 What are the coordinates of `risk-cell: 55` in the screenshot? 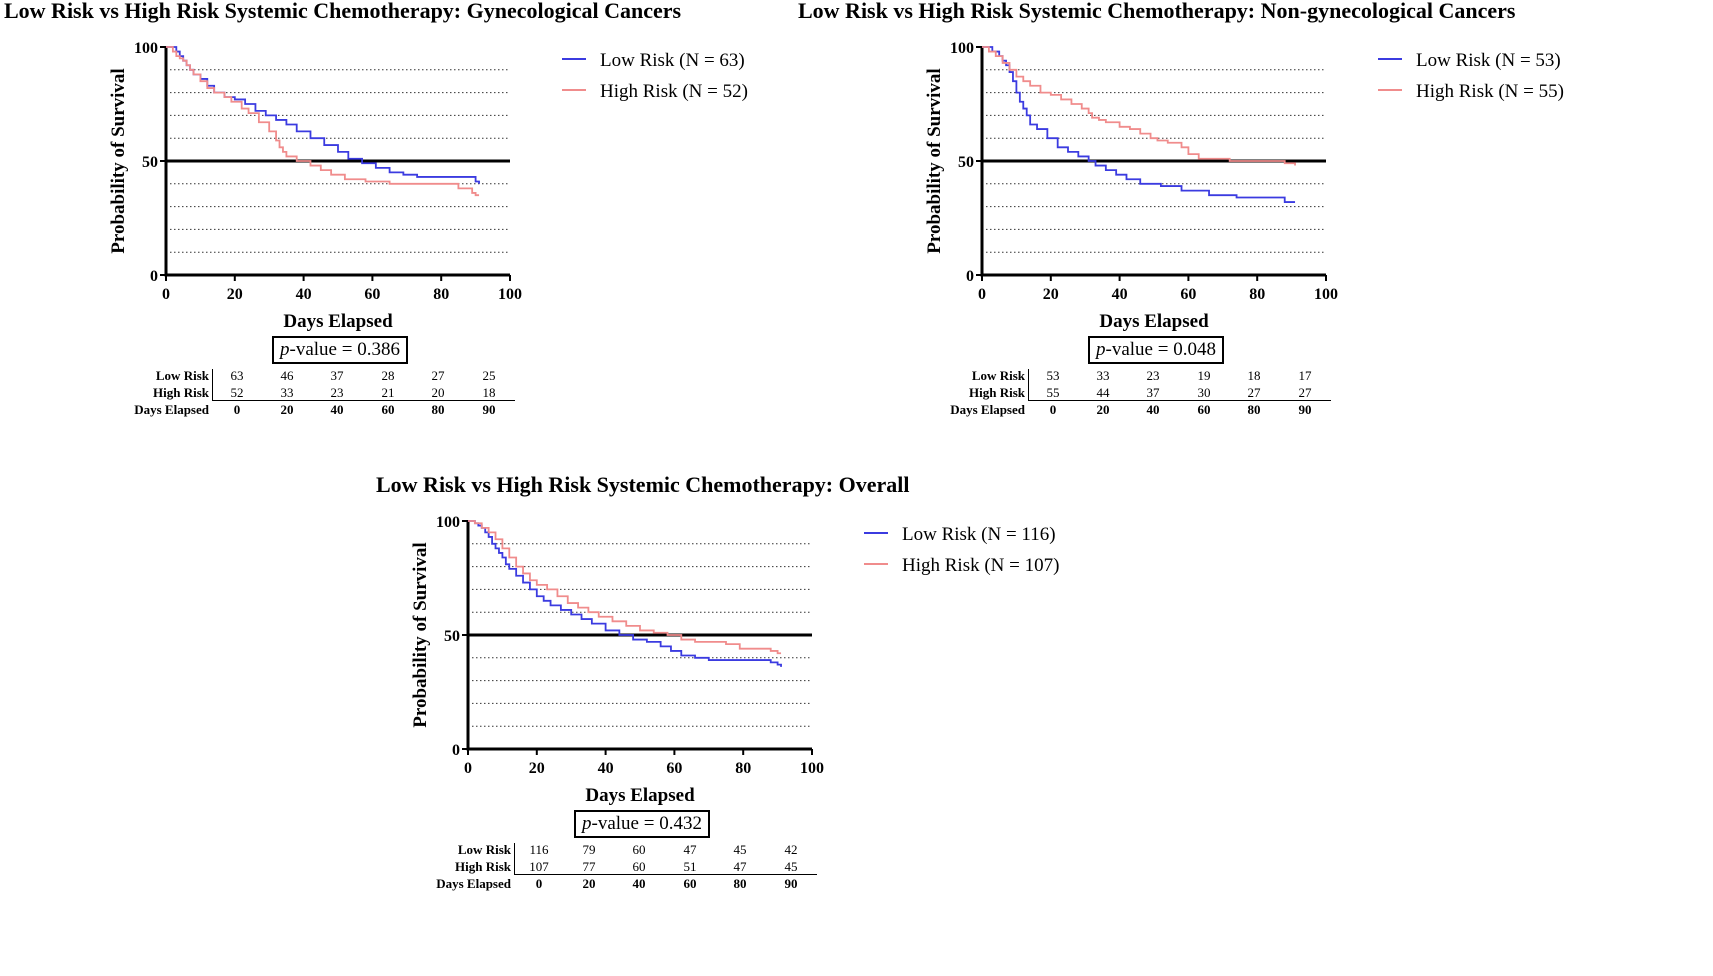 It's located at (1053, 392).